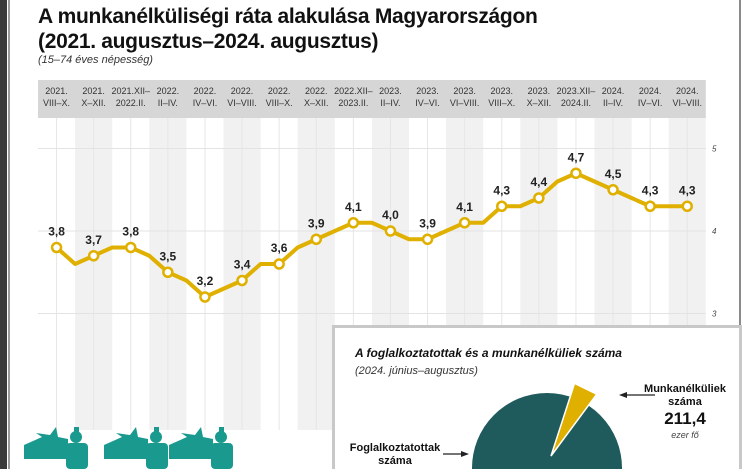 This screenshot has height=469, width=750. Describe the element at coordinates (623, 395) in the screenshot. I see `unemployed-arrowhead` at that location.